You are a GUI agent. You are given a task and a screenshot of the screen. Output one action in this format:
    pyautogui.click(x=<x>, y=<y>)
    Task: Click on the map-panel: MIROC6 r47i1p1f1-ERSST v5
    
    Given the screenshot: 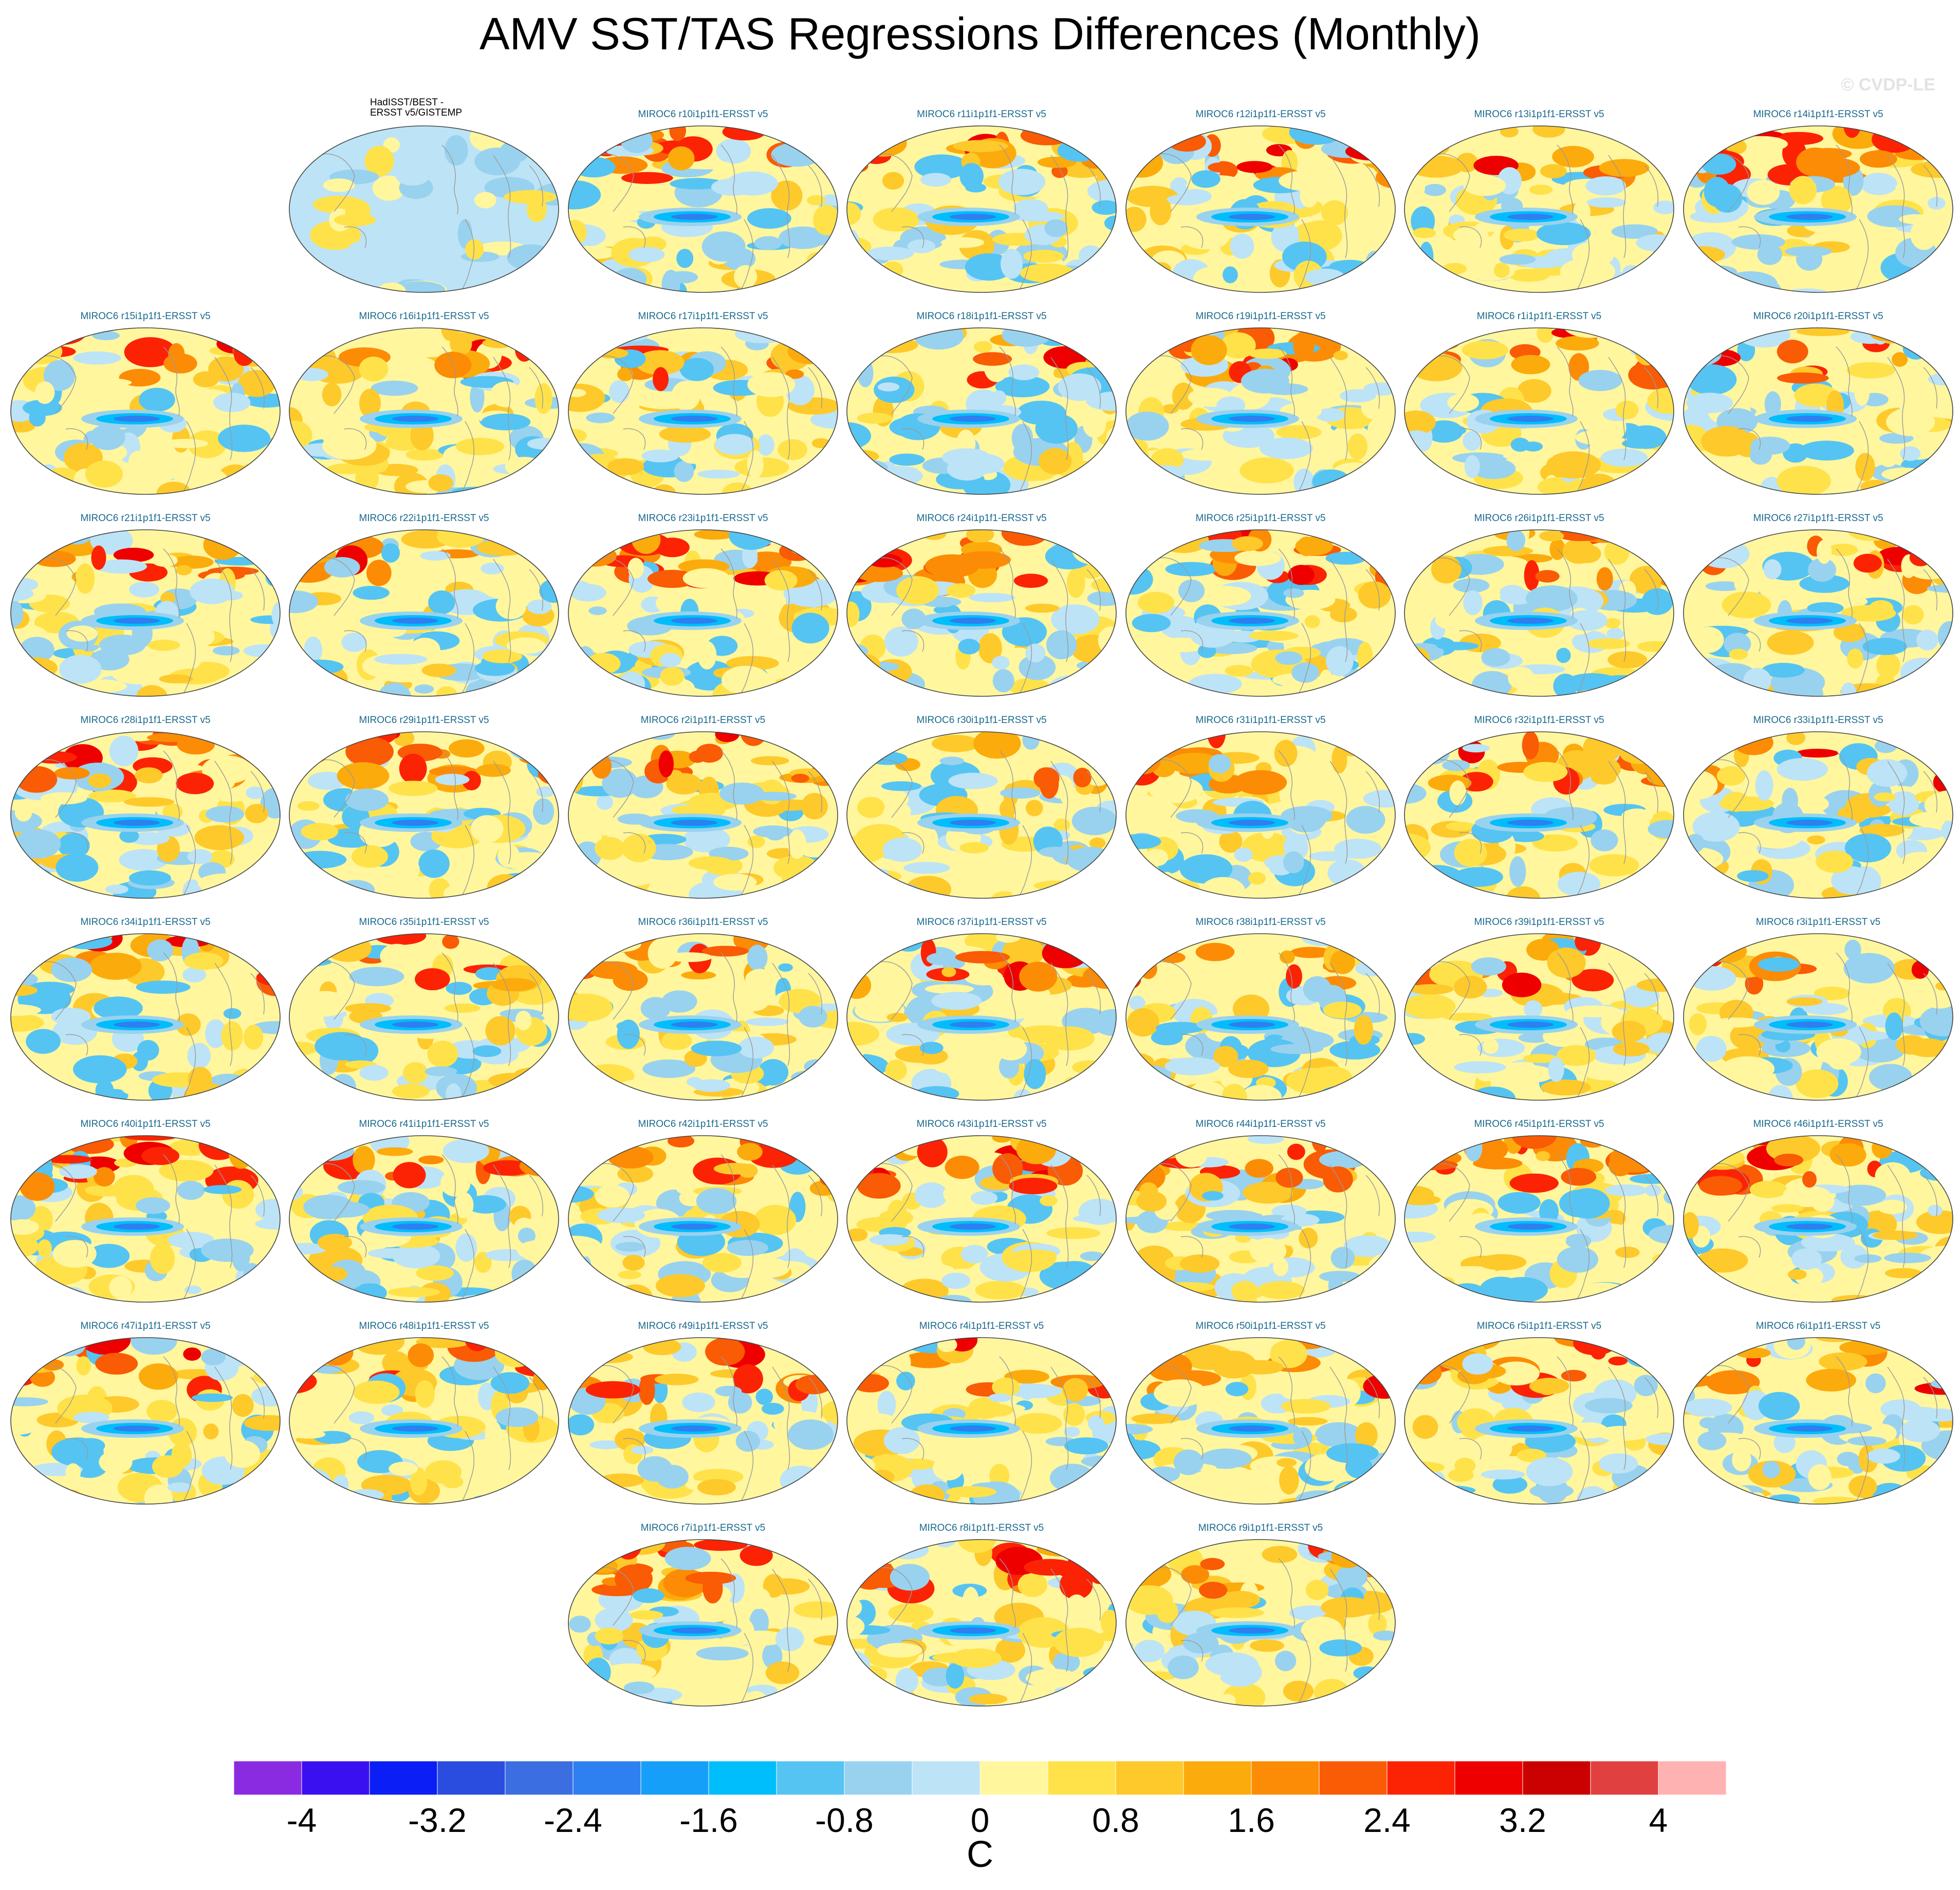 What is the action you would take?
    pyautogui.click(x=145, y=1416)
    